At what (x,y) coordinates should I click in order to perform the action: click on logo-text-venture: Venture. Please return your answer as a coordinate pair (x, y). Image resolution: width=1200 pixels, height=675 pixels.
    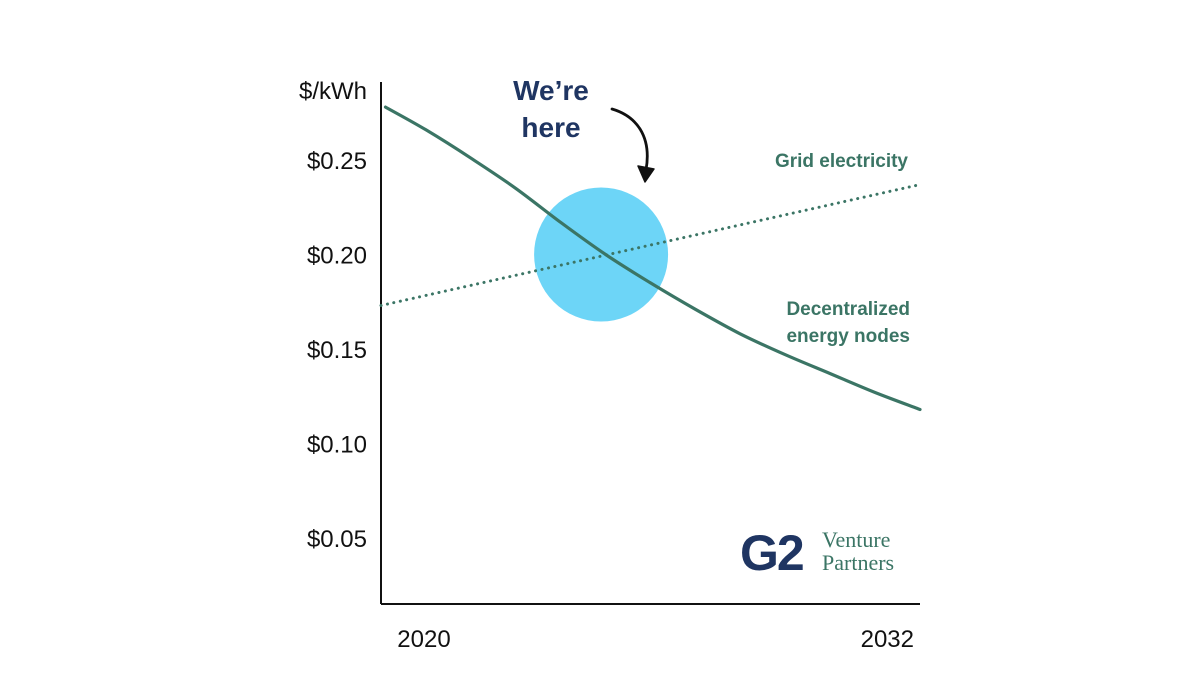
    Looking at the image, I should click on (856, 539).